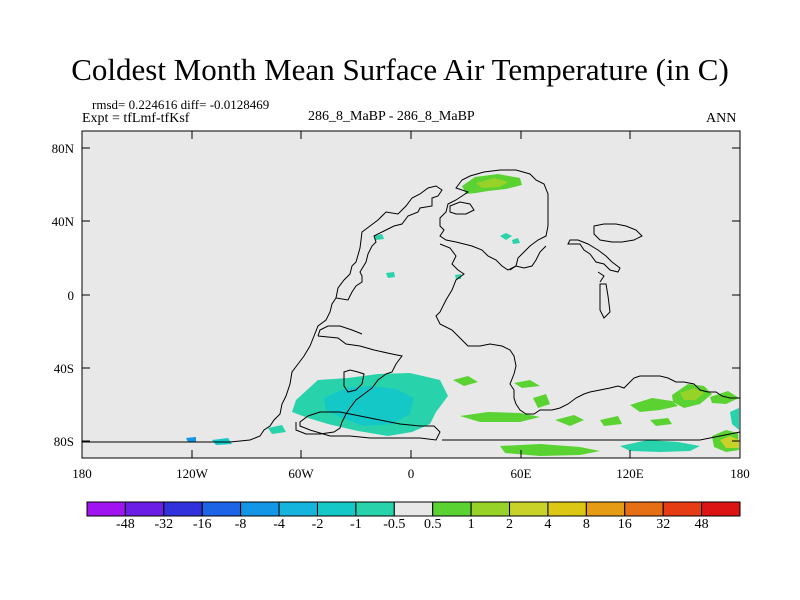 The width and height of the screenshot is (800, 600). Describe the element at coordinates (509, 524) in the screenshot. I see `colorbar-label: 2` at that location.